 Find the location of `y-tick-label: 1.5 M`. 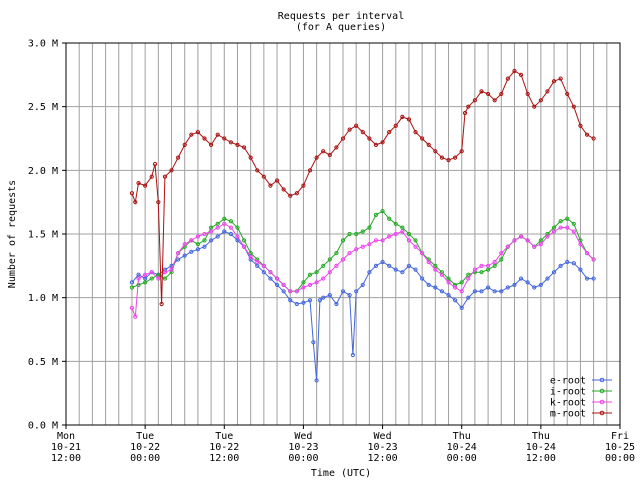

y-tick-label: 1.5 M is located at coordinates (43, 235).